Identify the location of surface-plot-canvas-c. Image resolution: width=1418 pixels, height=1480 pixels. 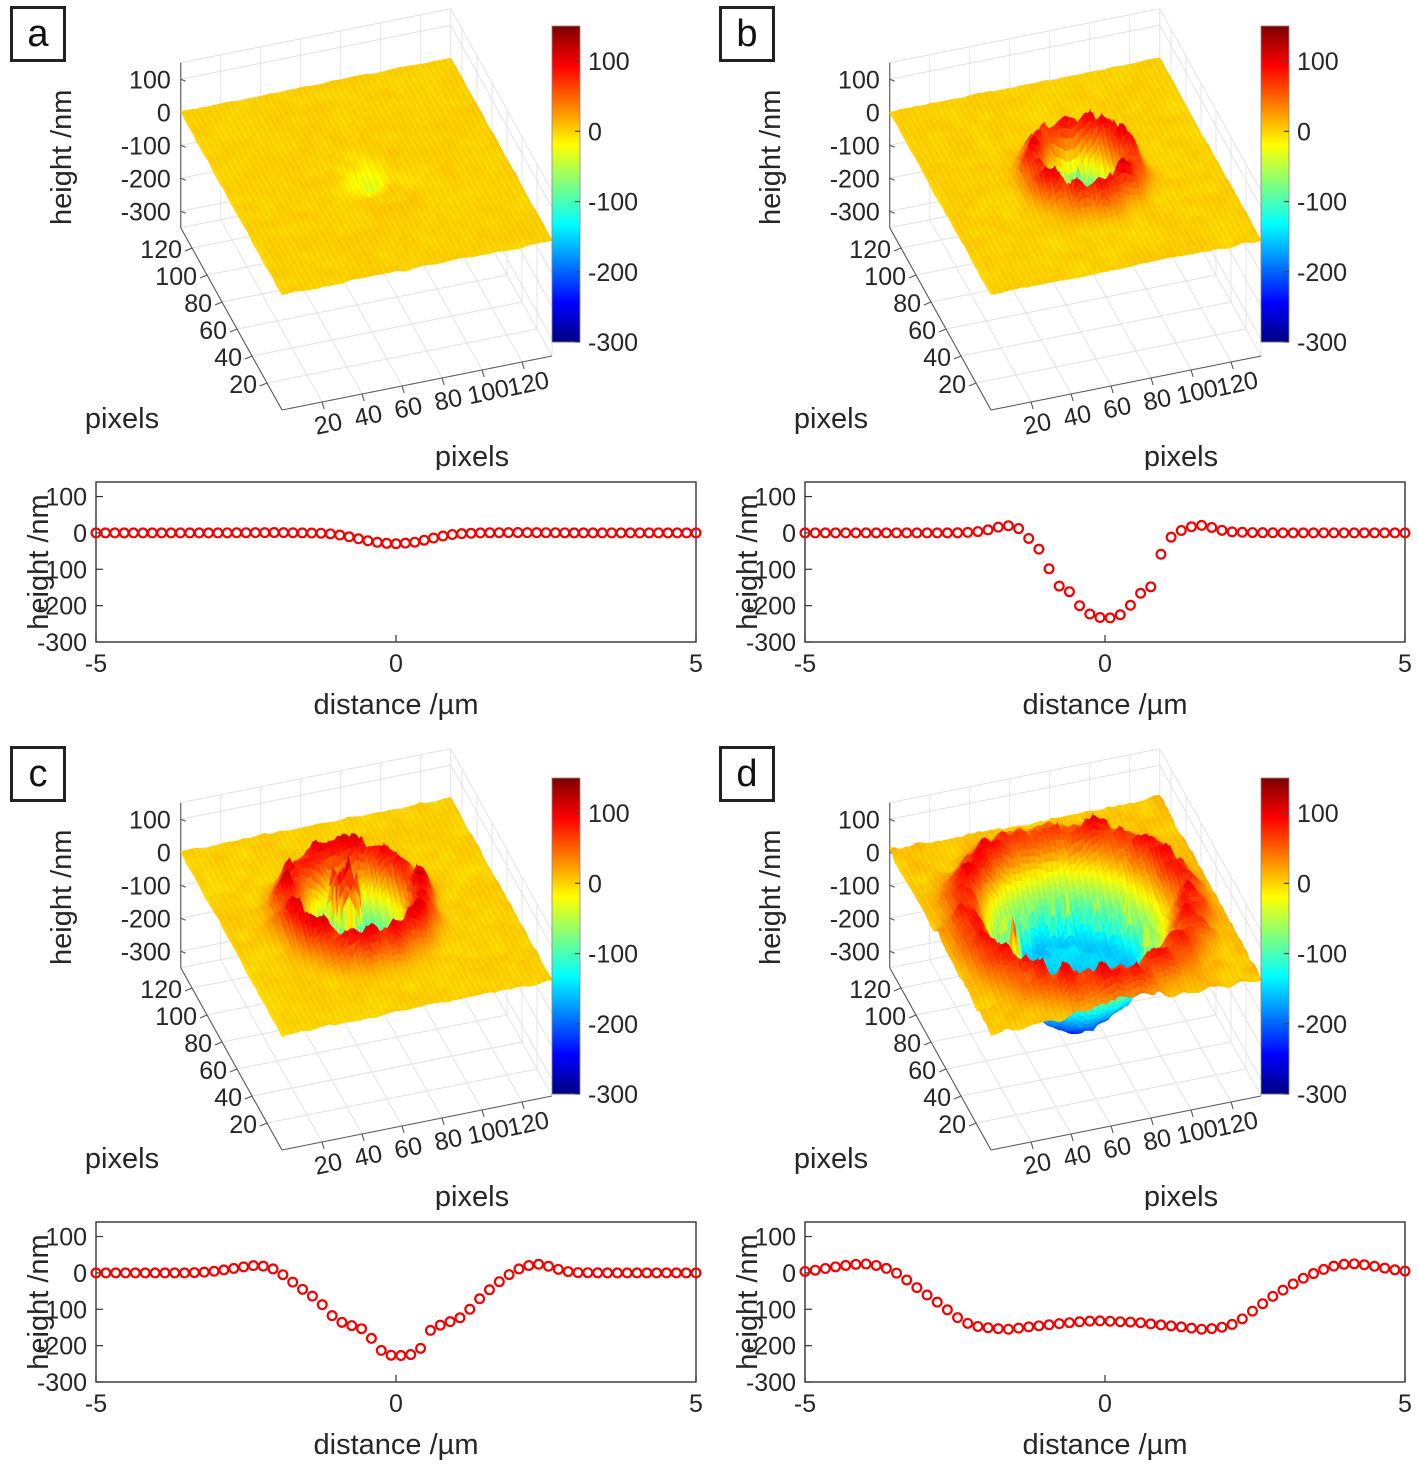
(292, 975).